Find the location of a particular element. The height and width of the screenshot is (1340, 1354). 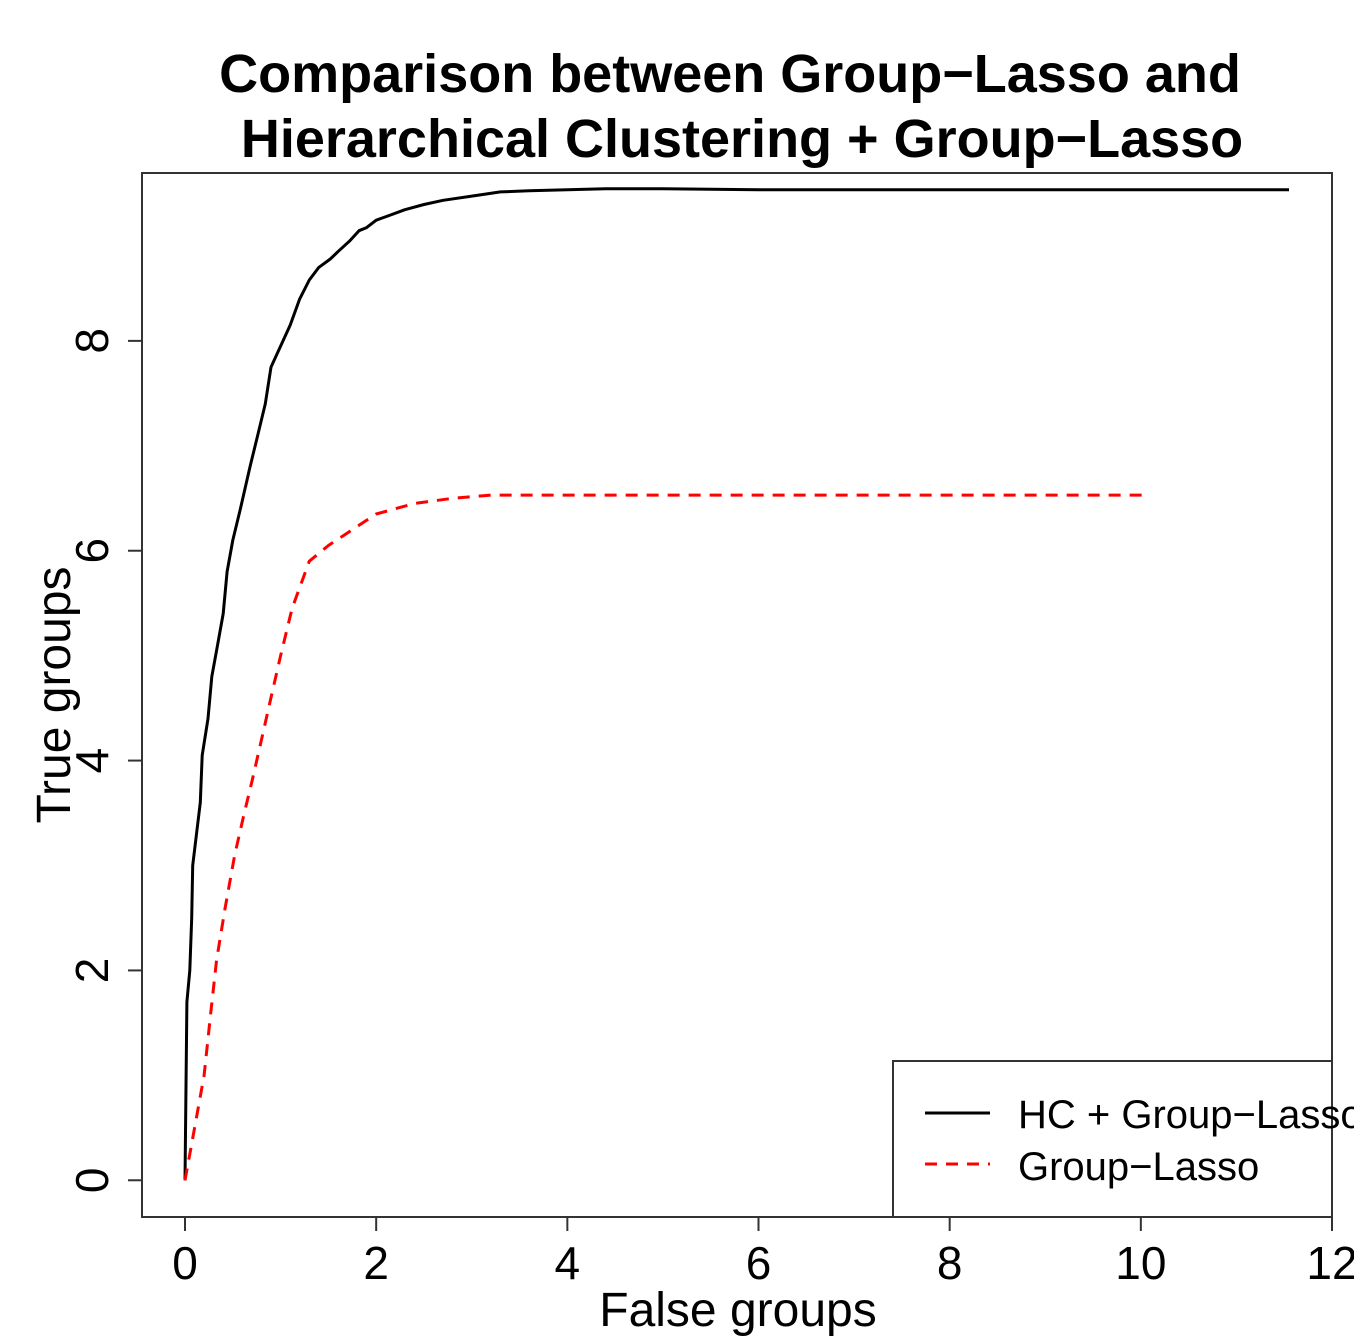

y-tick-label: 6 is located at coordinates (92, 551).